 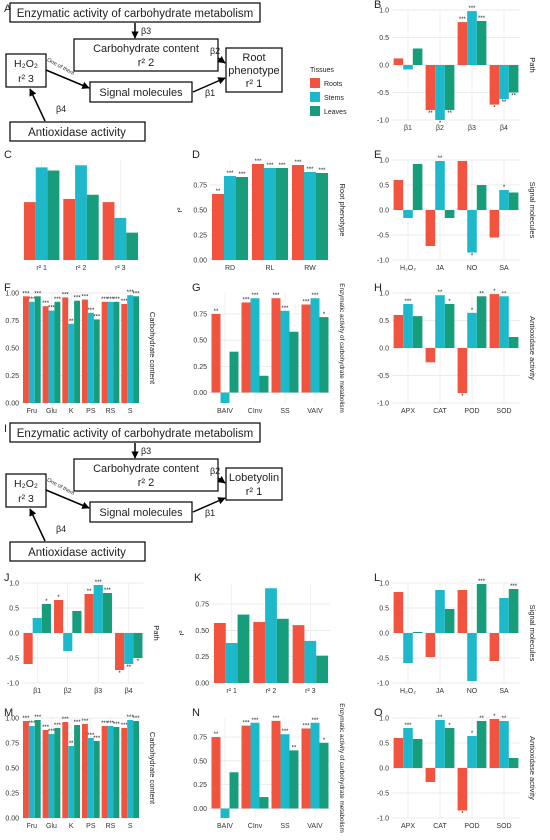 What do you see at coordinates (335, 112) in the screenshot?
I see `legend-label-leaves: Leaves` at bounding box center [335, 112].